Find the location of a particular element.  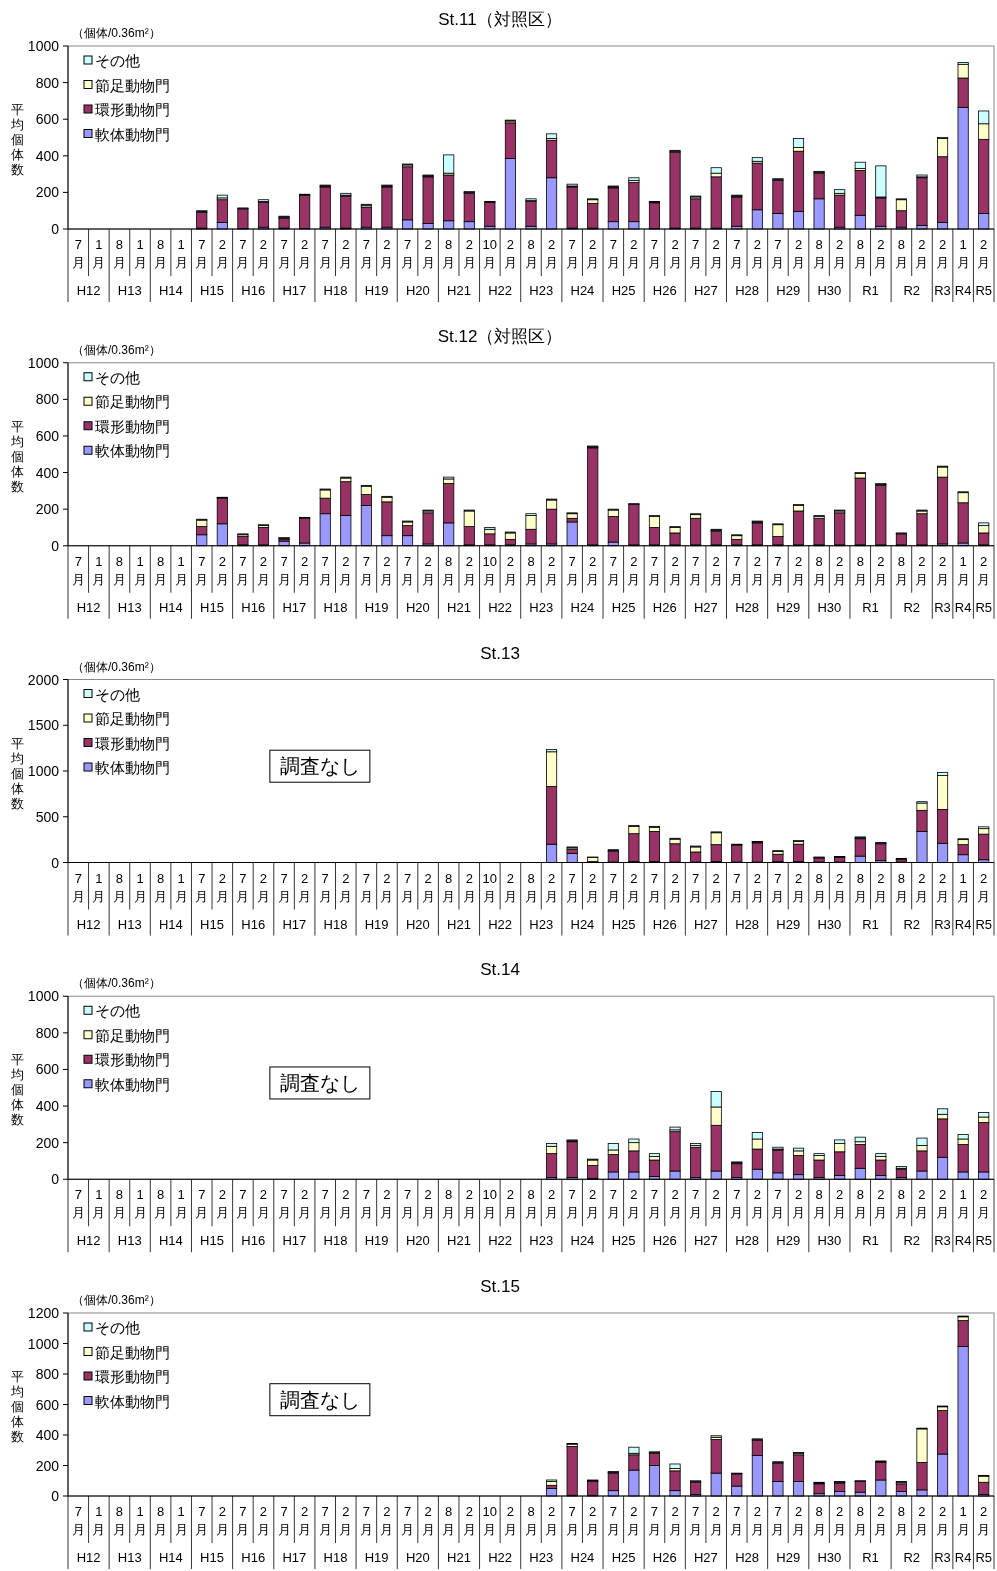

text: H22 is located at coordinates (500, 1557).